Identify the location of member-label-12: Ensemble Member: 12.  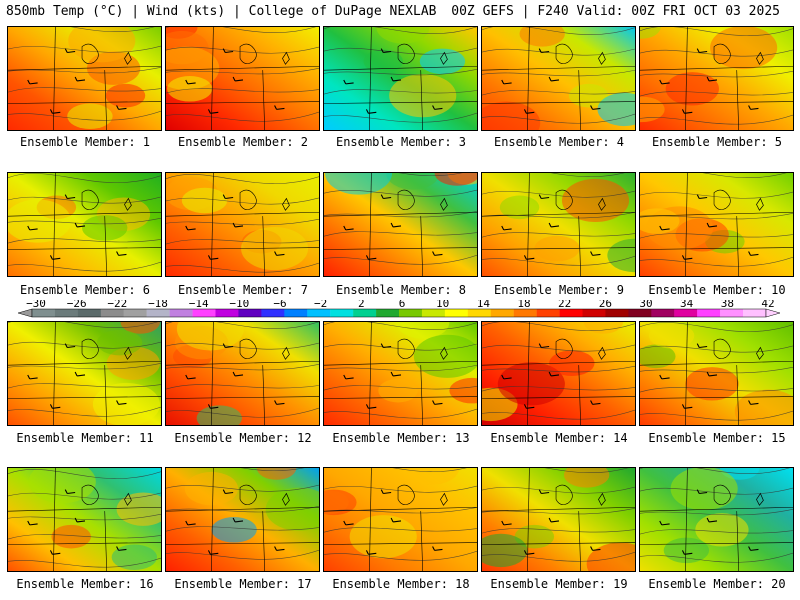
(243, 438).